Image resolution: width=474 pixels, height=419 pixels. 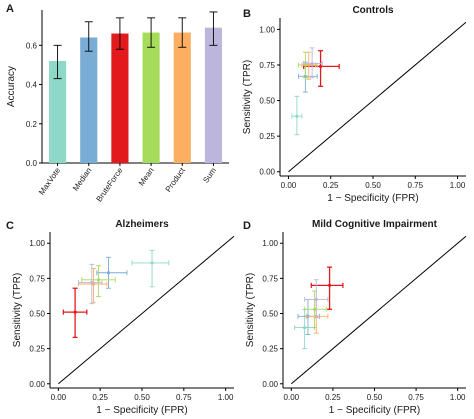 What do you see at coordinates (32, 124) in the screenshot?
I see `y-tick-label: 0.2` at bounding box center [32, 124].